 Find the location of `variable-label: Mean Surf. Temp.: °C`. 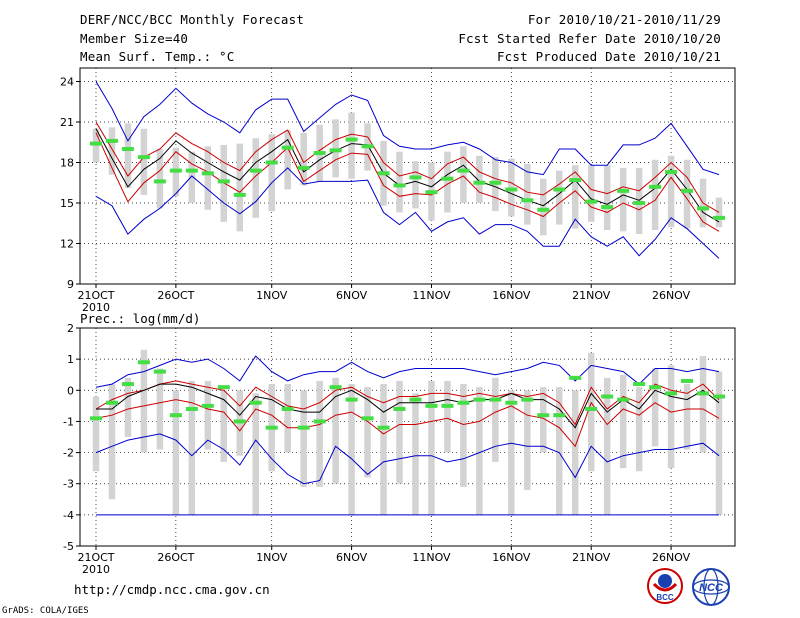

variable-label: Mean Surf. Temp.: °C is located at coordinates (157, 56).